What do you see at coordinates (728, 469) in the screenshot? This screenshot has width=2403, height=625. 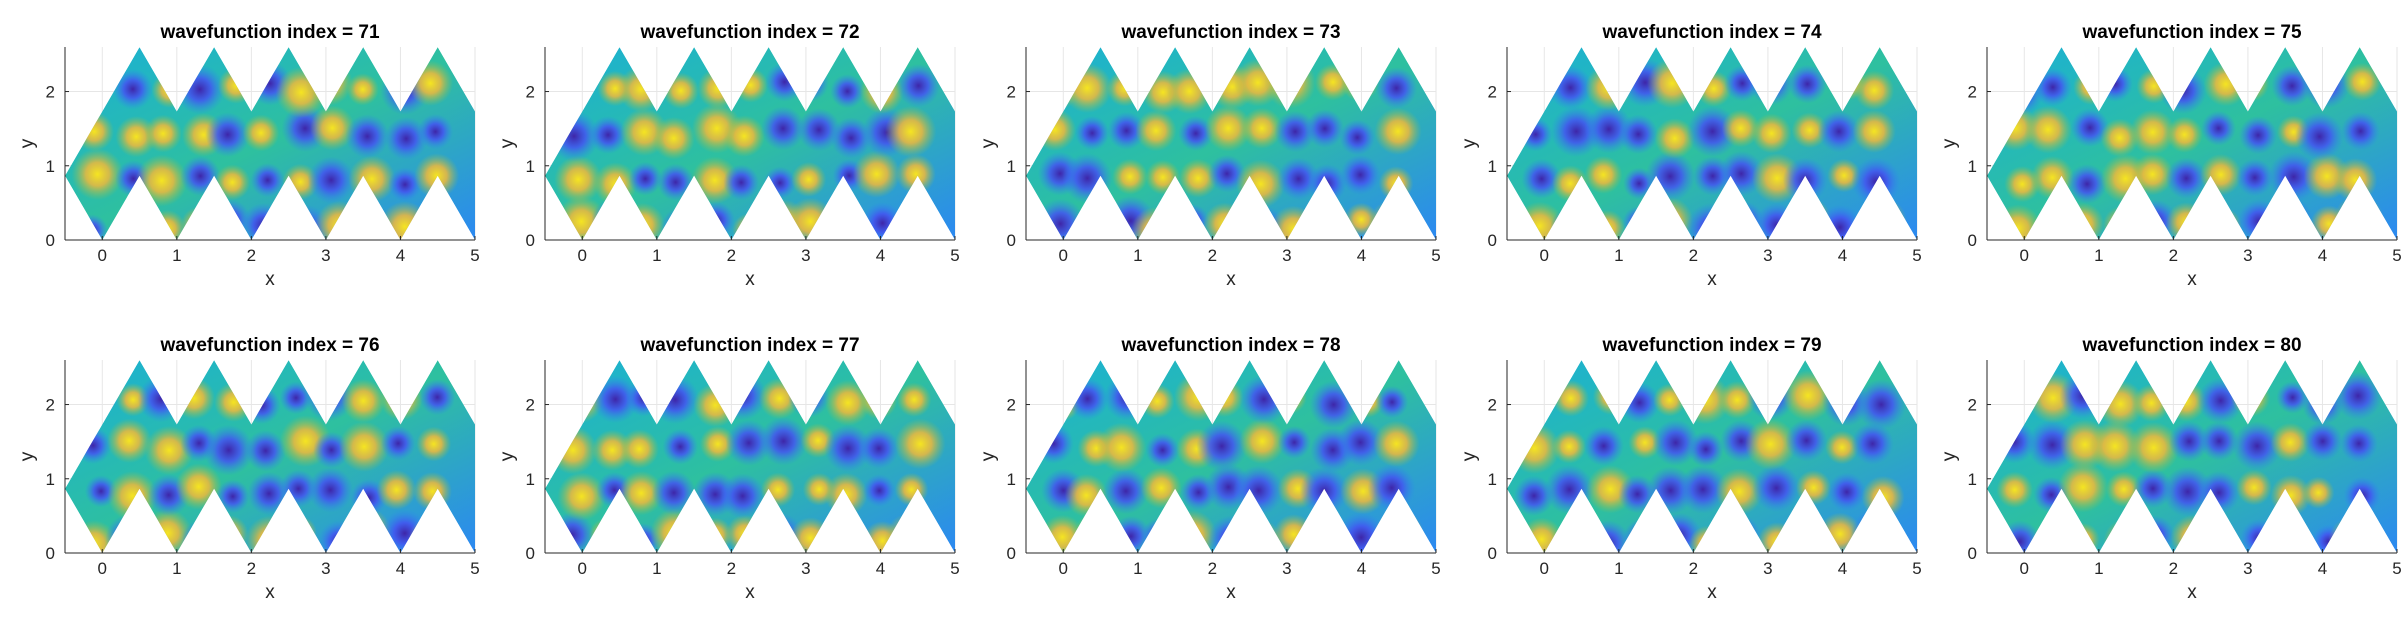 I see `subplot-panel: 0 1 2 3 4 5 0 1 2 wavefunction index = 77 x y` at bounding box center [728, 469].